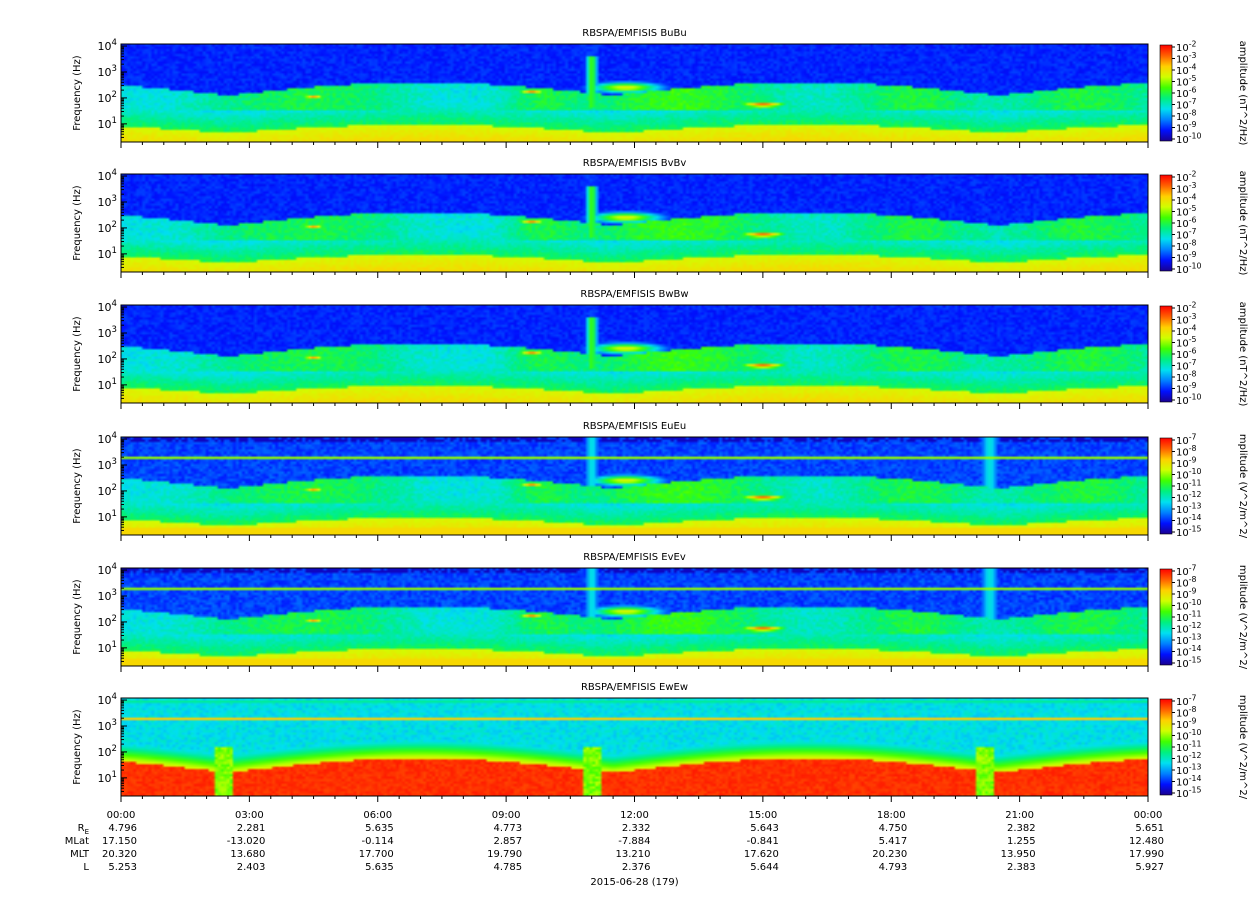 Image resolution: width=1248 pixels, height=899 pixels. Describe the element at coordinates (83, 829) in the screenshot. I see `orbit-row-label: RE` at that location.